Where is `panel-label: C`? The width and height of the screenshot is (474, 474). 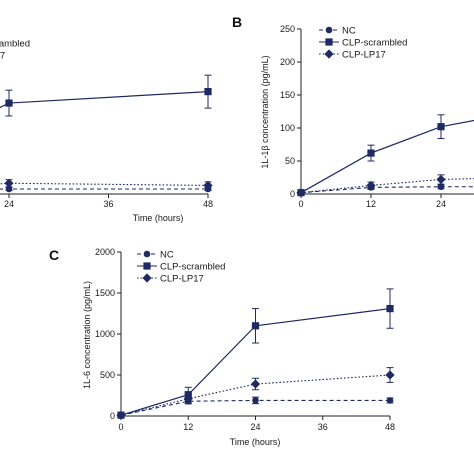 panel-label: C is located at coordinates (54, 255).